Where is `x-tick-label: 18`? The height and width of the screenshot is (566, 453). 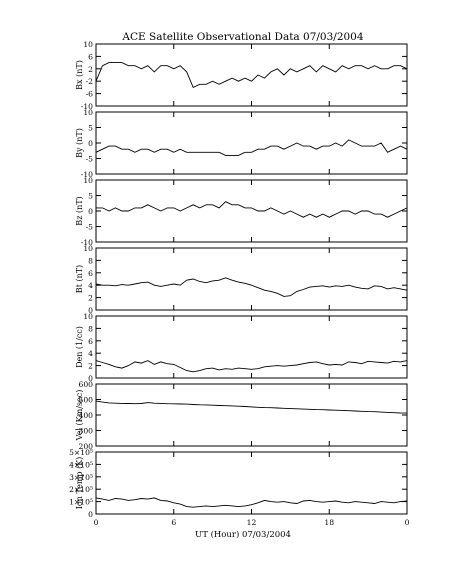
x-tick-label: 18 is located at coordinates (329, 522).